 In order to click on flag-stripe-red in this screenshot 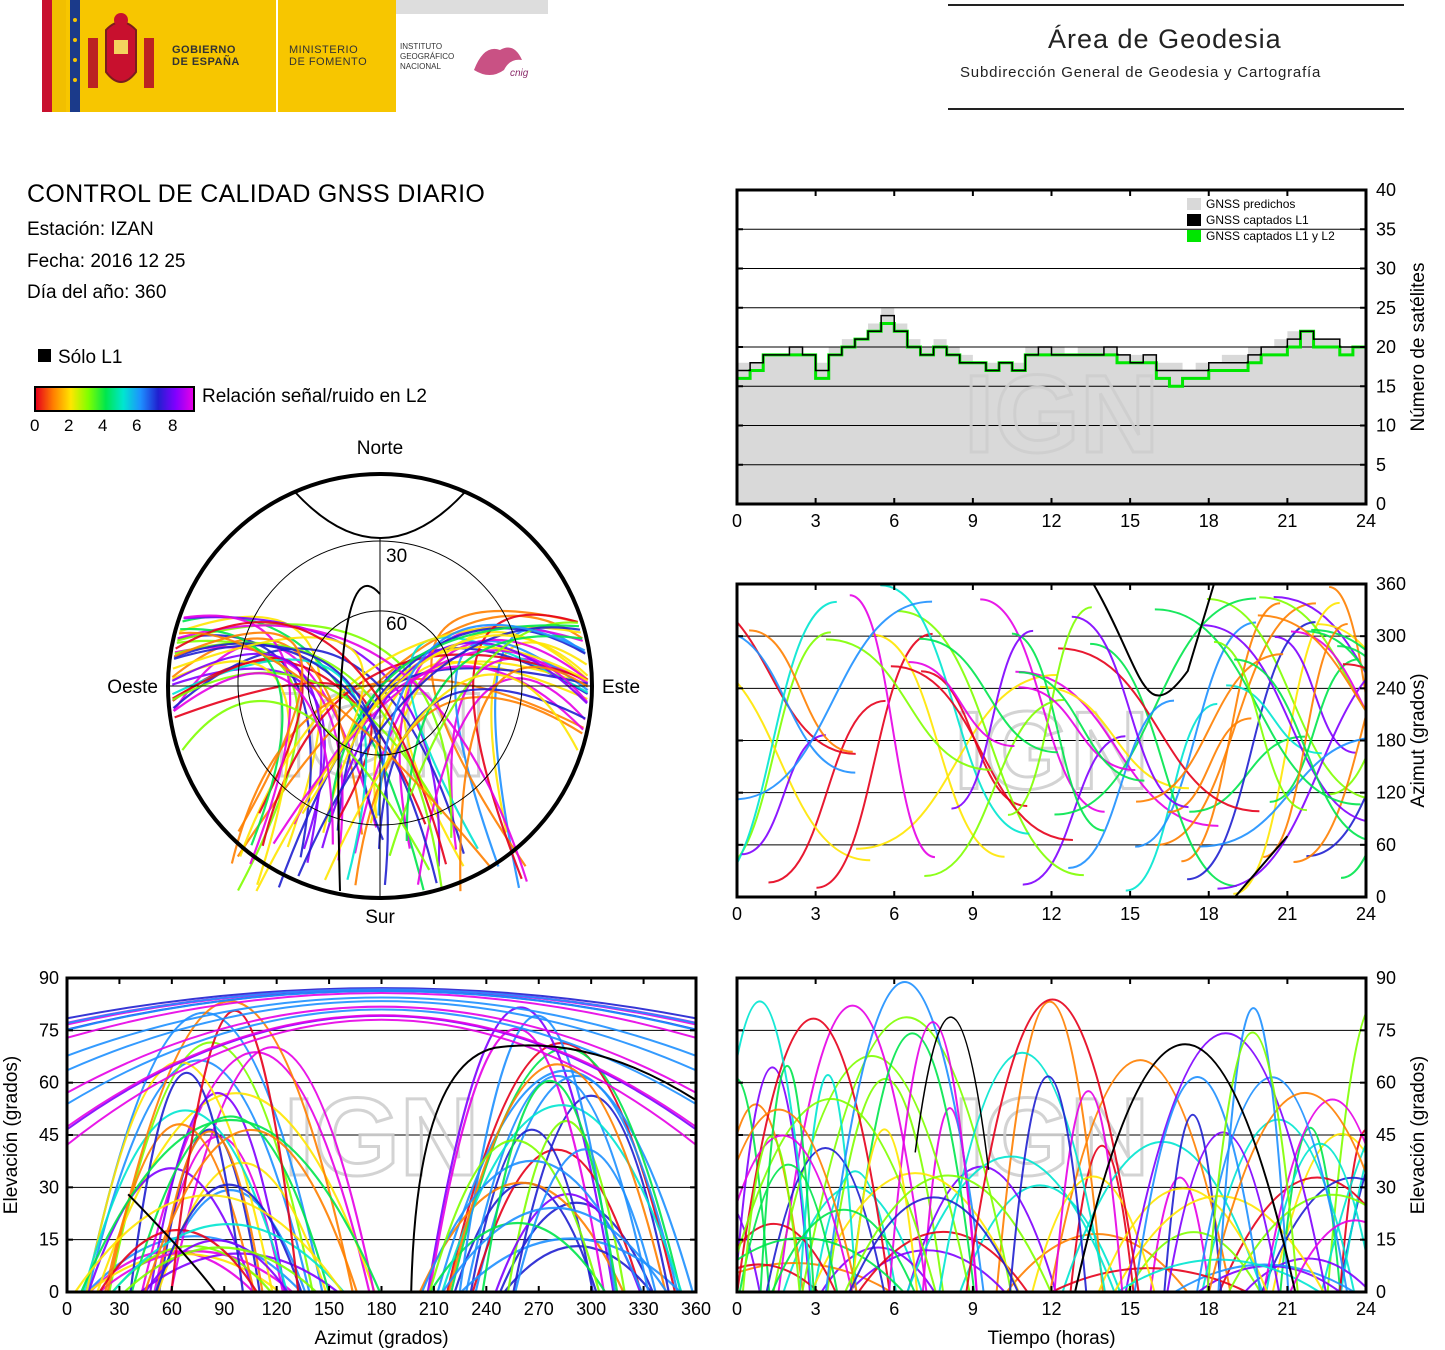, I will do `click(47, 56)`.